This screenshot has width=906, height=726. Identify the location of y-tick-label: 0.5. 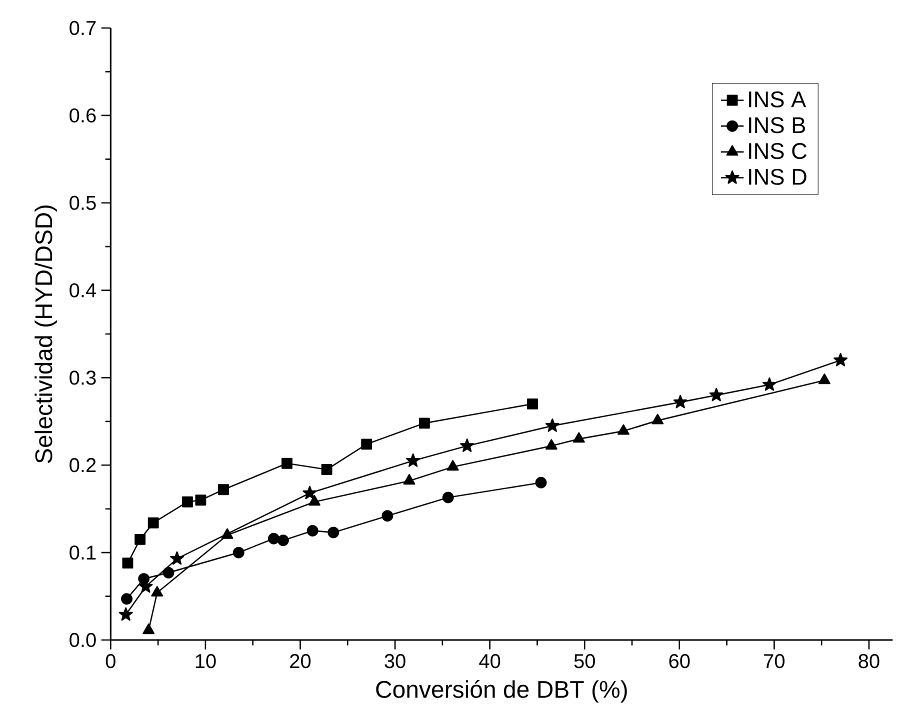
(83, 203).